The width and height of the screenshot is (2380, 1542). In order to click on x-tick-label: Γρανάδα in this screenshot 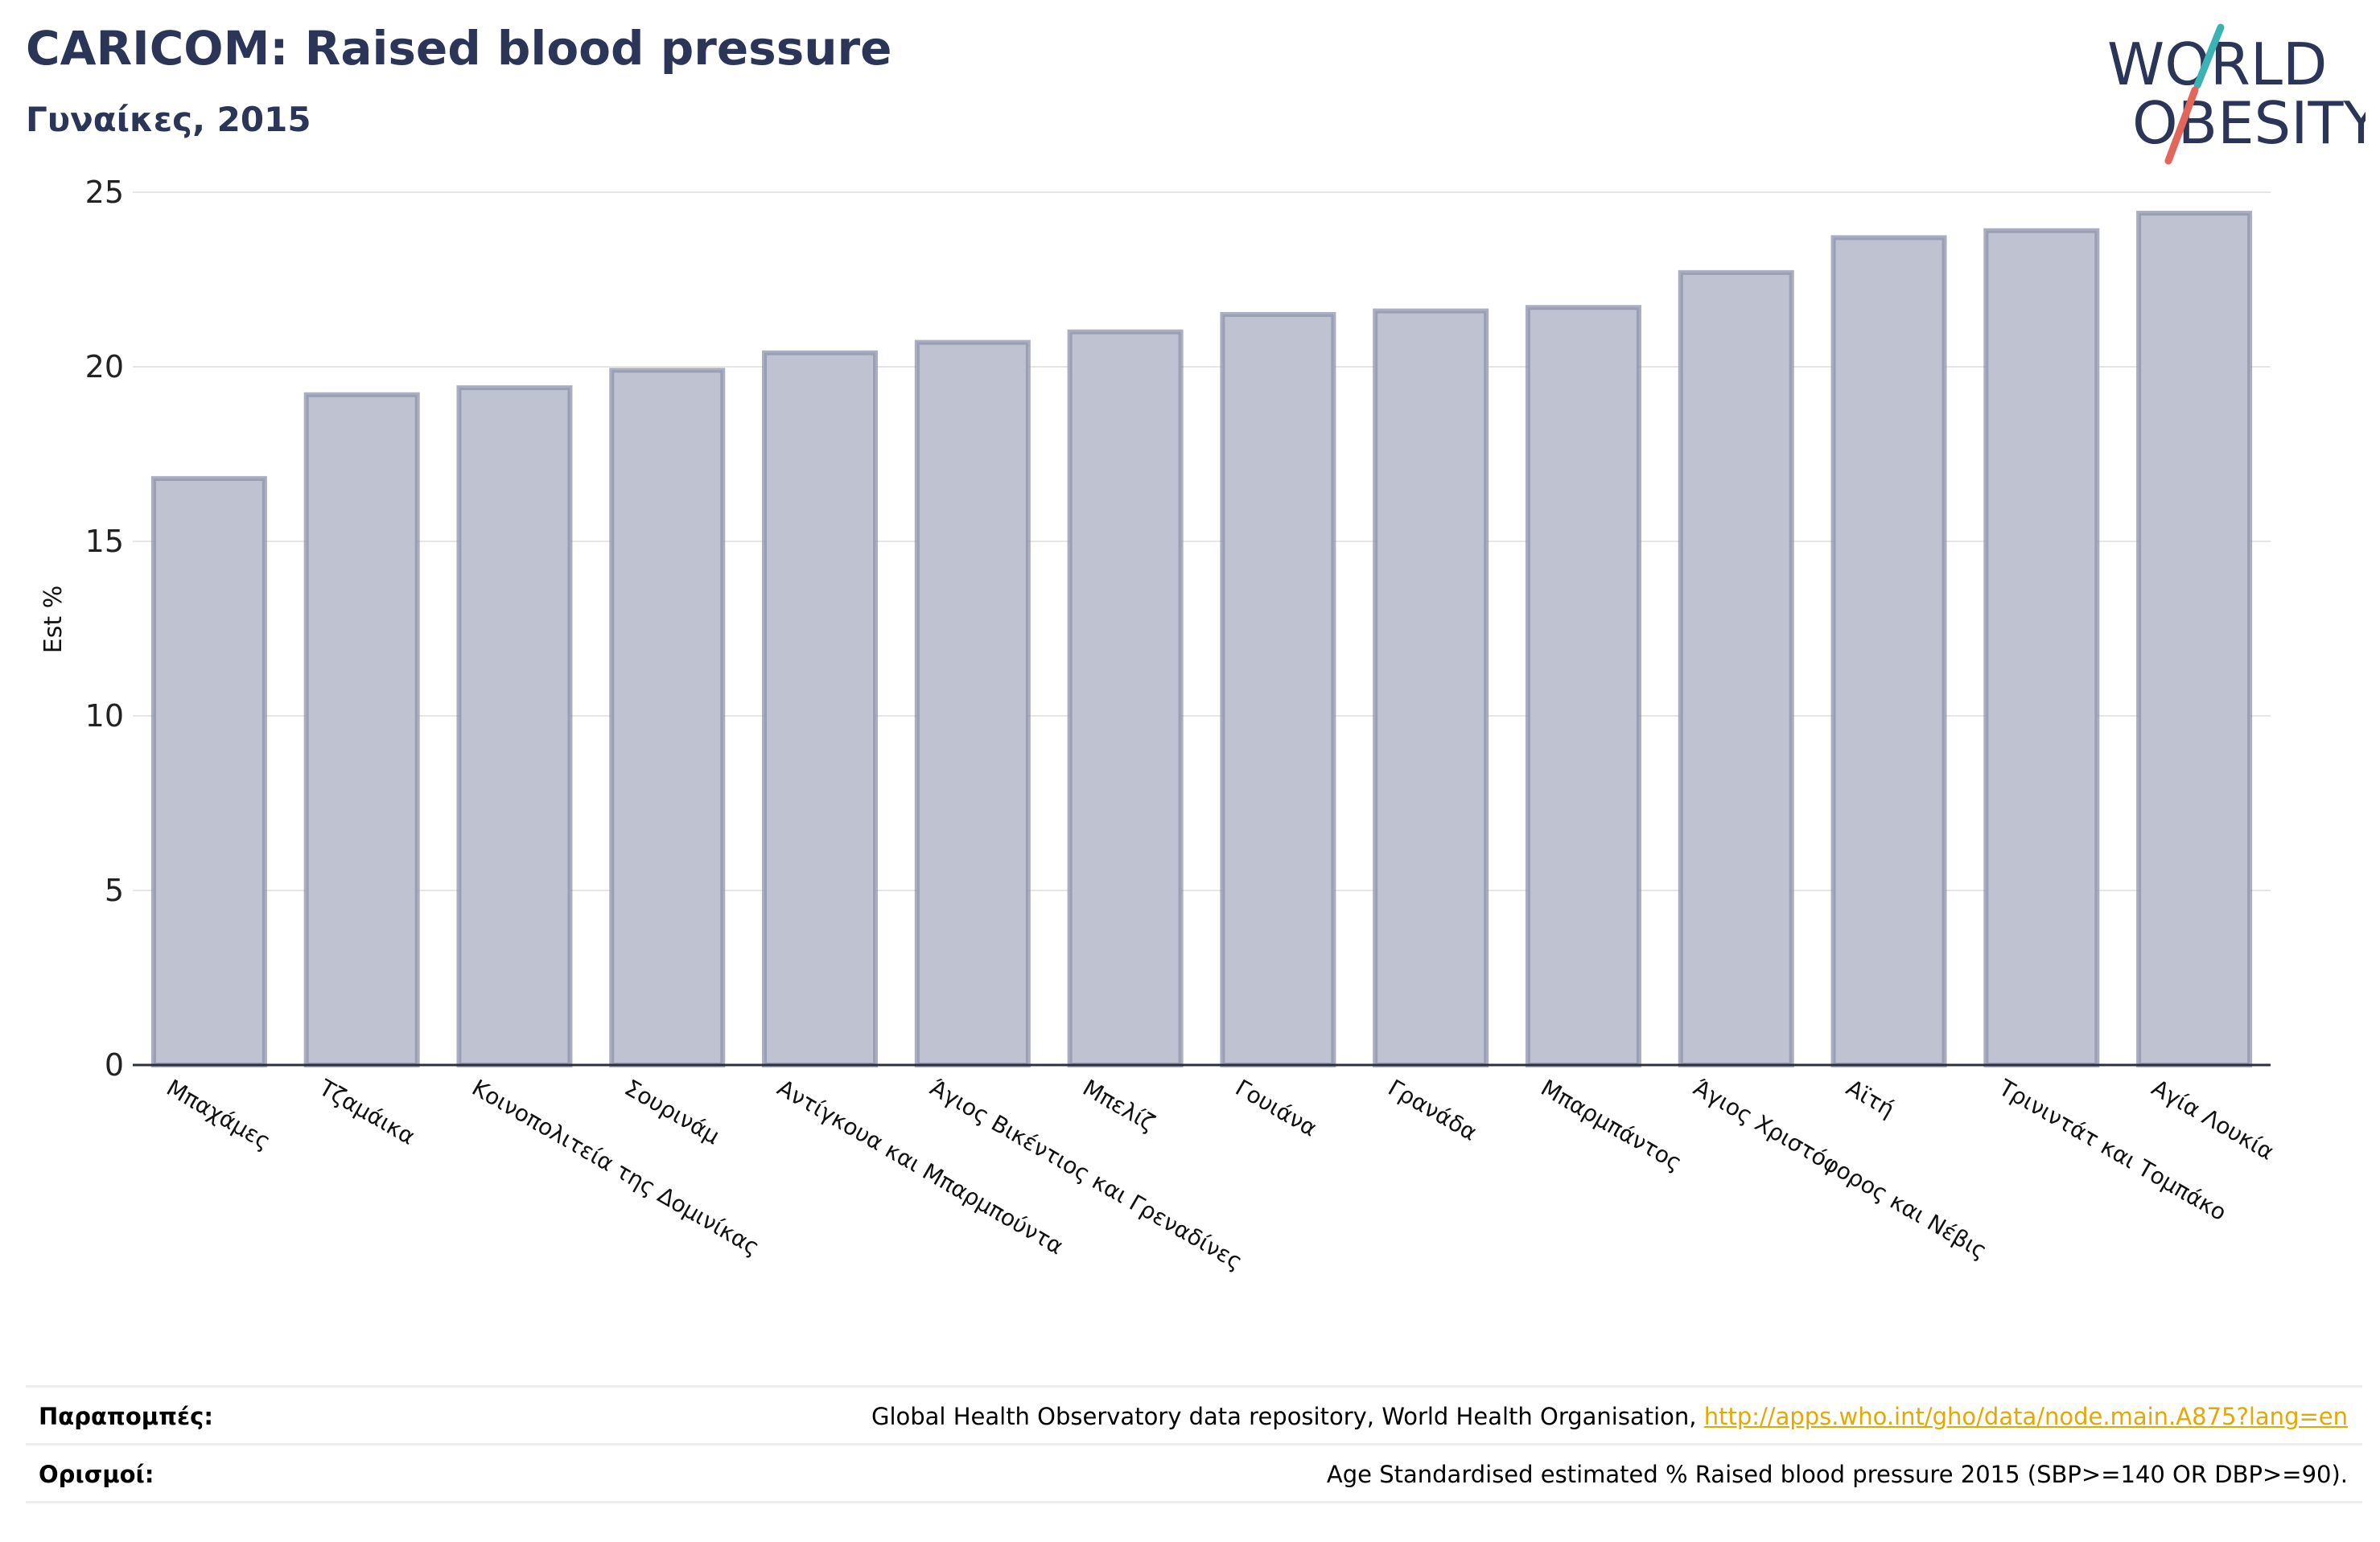, I will do `click(1433, 1109)`.